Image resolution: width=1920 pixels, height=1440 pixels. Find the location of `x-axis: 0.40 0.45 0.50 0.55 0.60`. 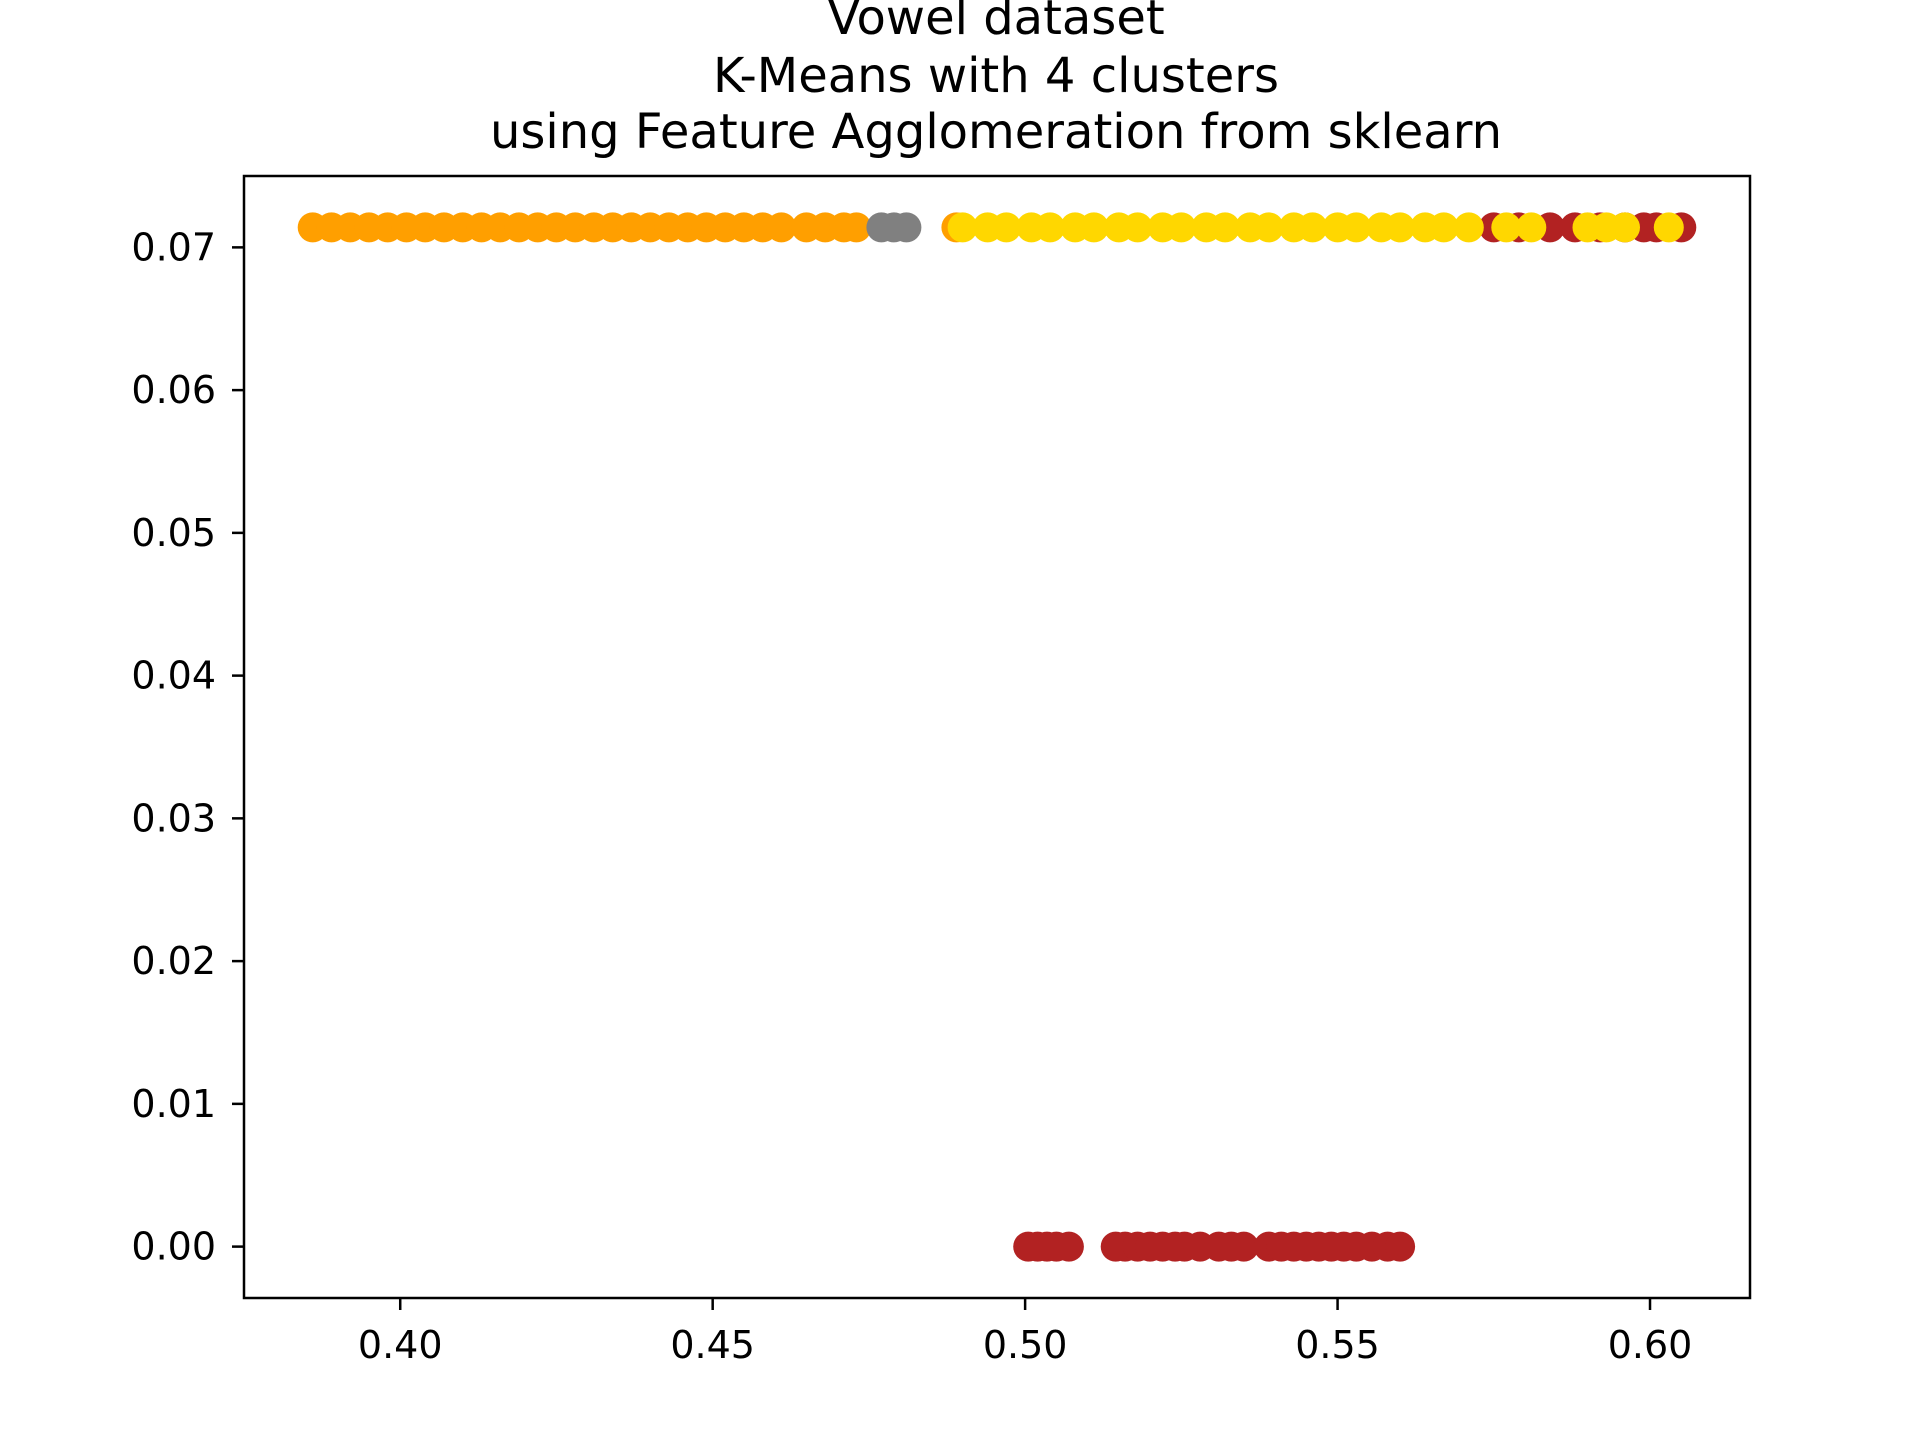

x-axis: 0.40 0.45 0.50 0.55 0.60 is located at coordinates (1025, 1332).